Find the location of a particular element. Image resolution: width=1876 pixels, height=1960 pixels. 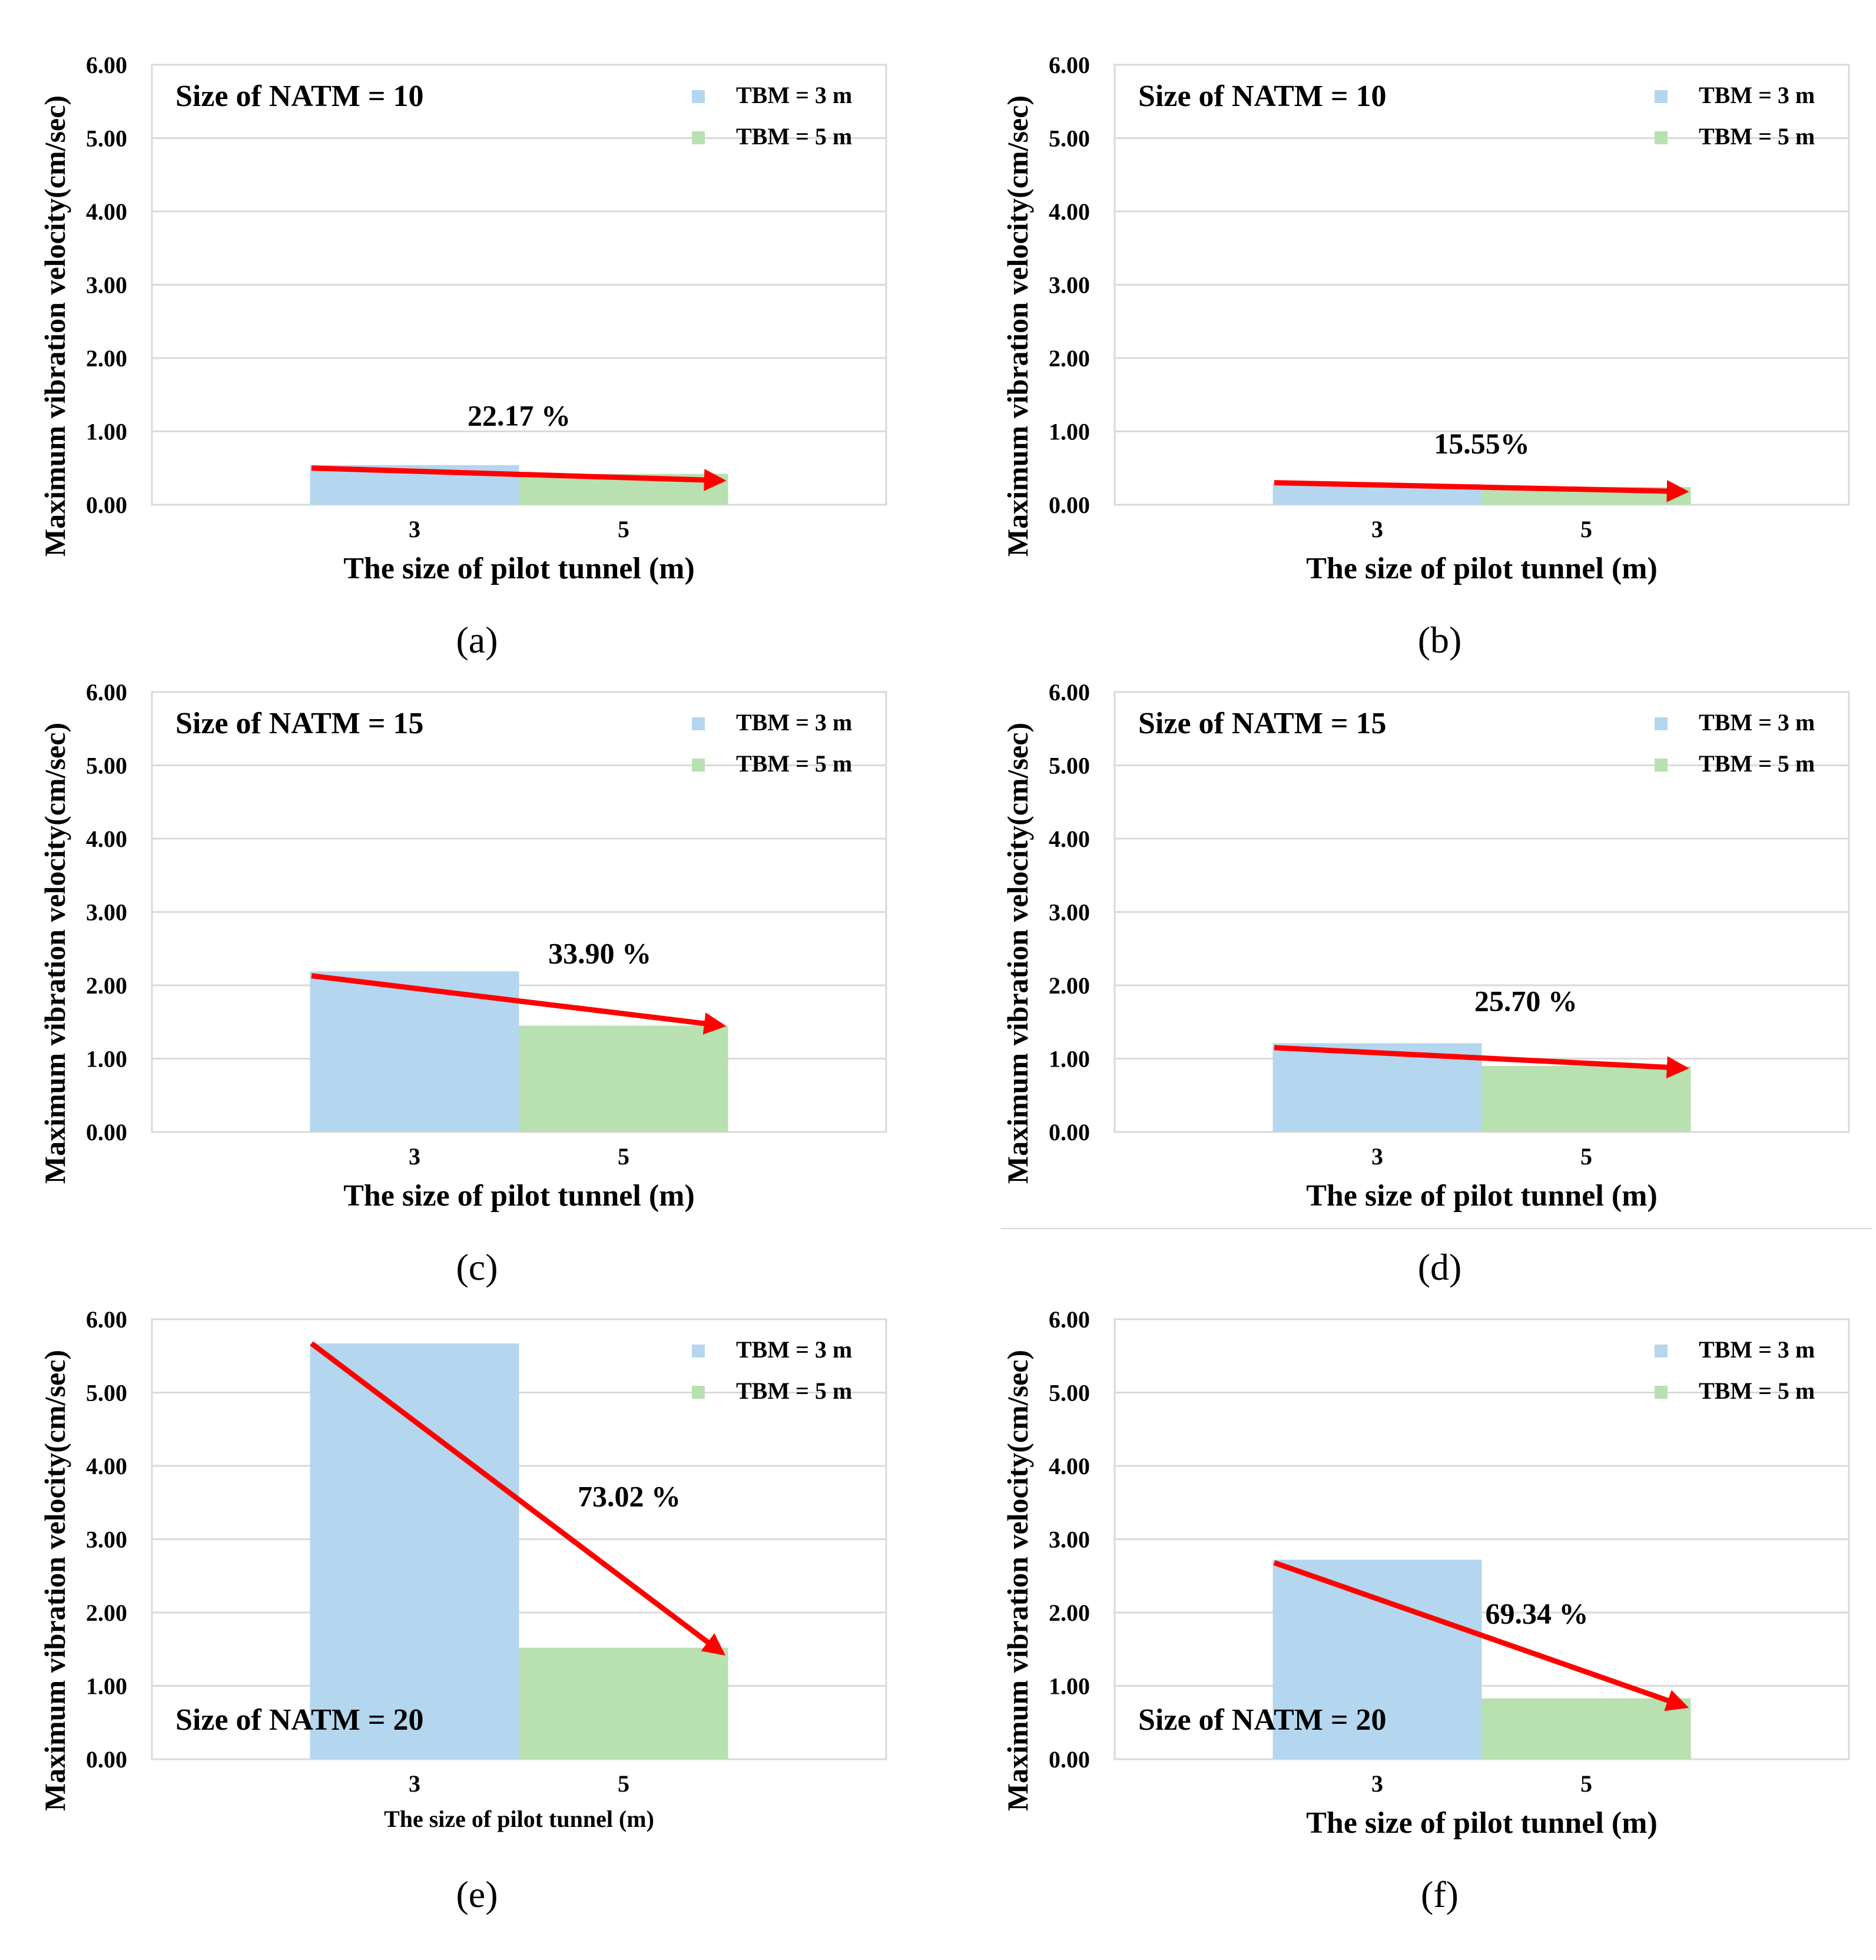

panel-caption: (e) is located at coordinates (477, 1894).